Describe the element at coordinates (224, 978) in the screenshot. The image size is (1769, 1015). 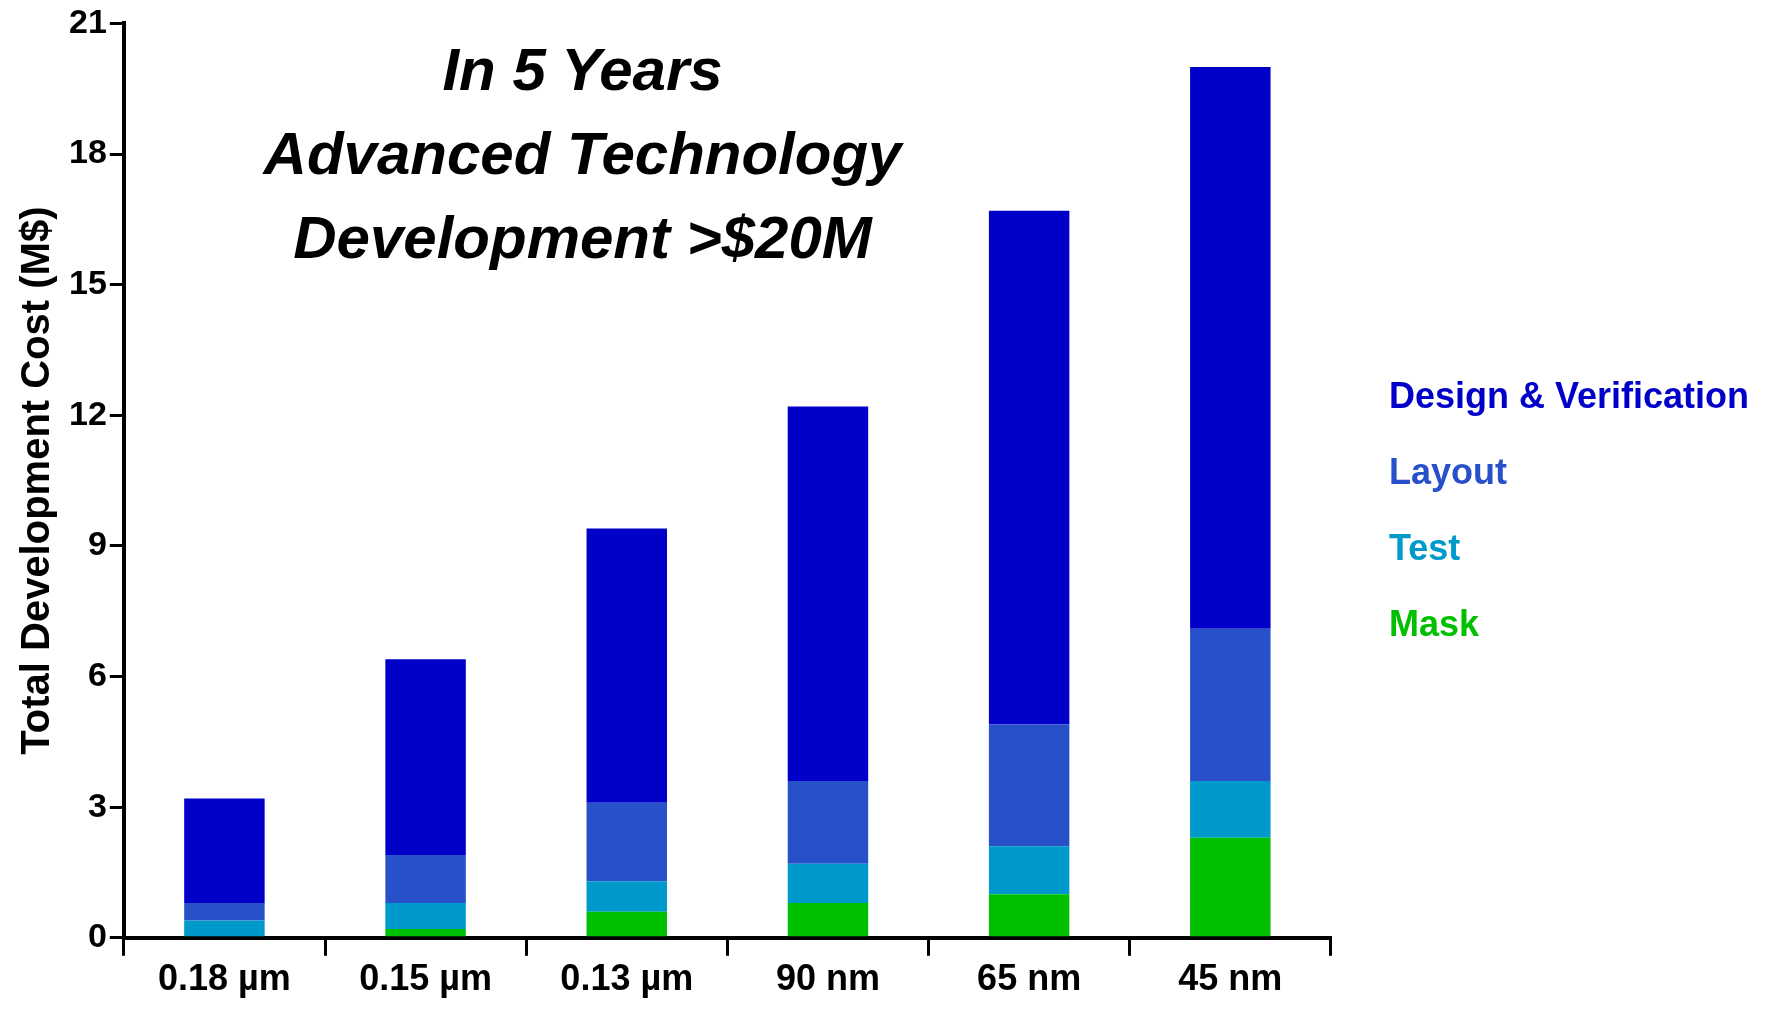
I see `x-tick-label: 0.18 µm` at that location.